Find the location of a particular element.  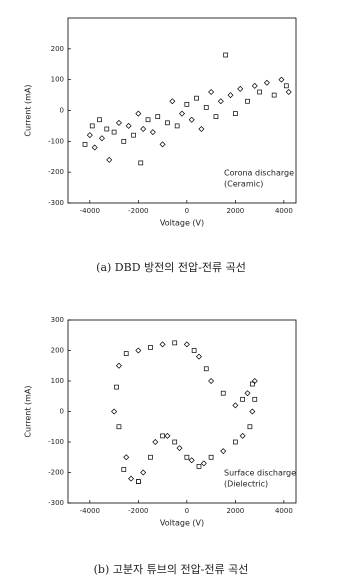

annotation: (Dielectric) is located at coordinates (246, 484).